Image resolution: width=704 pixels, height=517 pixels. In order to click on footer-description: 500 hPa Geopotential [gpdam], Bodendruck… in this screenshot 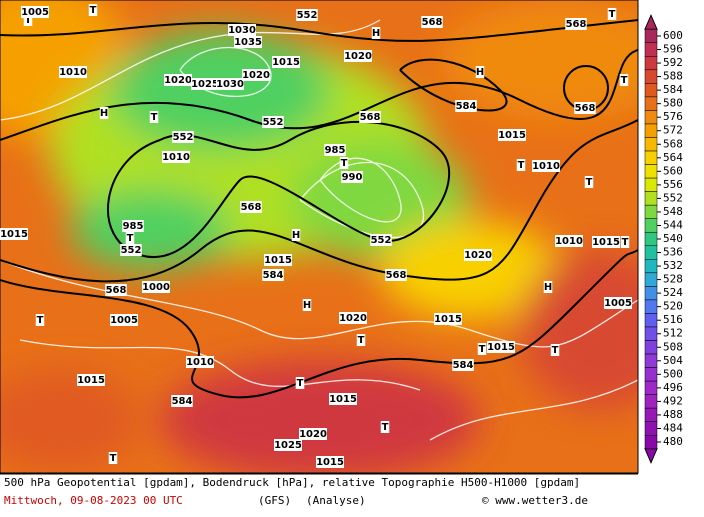, I will do `click(292, 482)`.